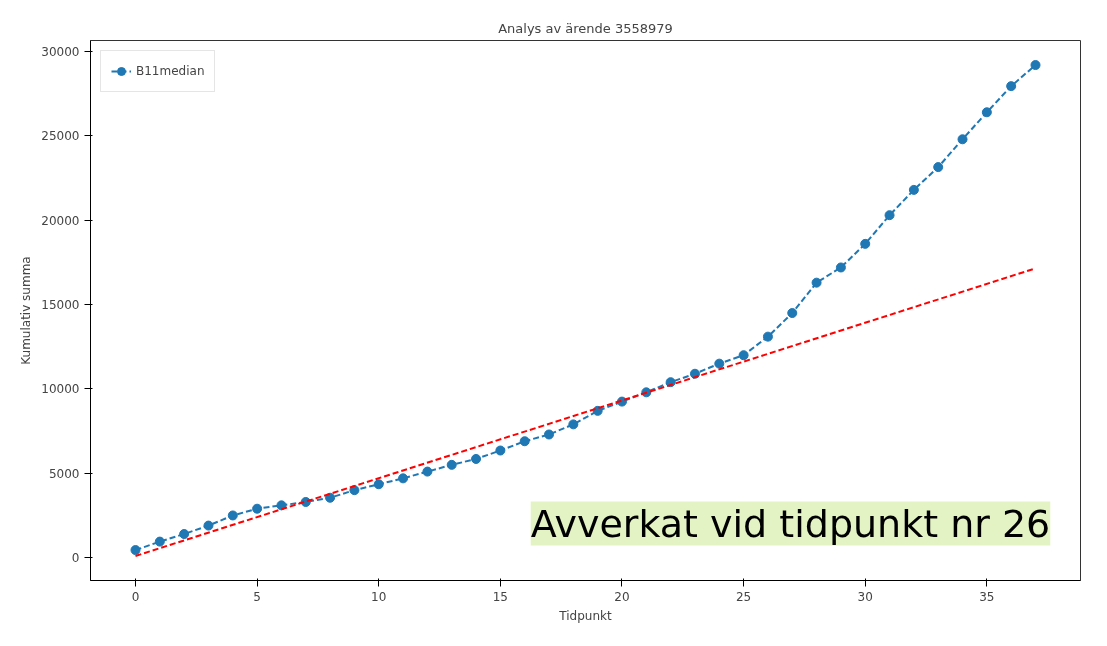 This screenshot has width=1107, height=646. Describe the element at coordinates (75, 558) in the screenshot. I see `y-tick-label: 0` at that location.